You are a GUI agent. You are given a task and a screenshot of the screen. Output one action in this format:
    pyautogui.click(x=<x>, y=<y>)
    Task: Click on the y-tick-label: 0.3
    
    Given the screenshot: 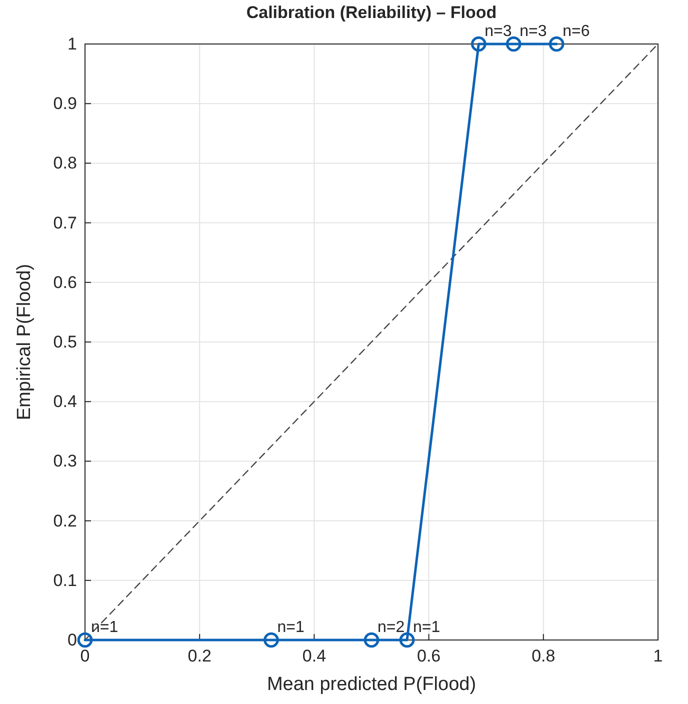 What is the action you would take?
    pyautogui.click(x=65, y=461)
    